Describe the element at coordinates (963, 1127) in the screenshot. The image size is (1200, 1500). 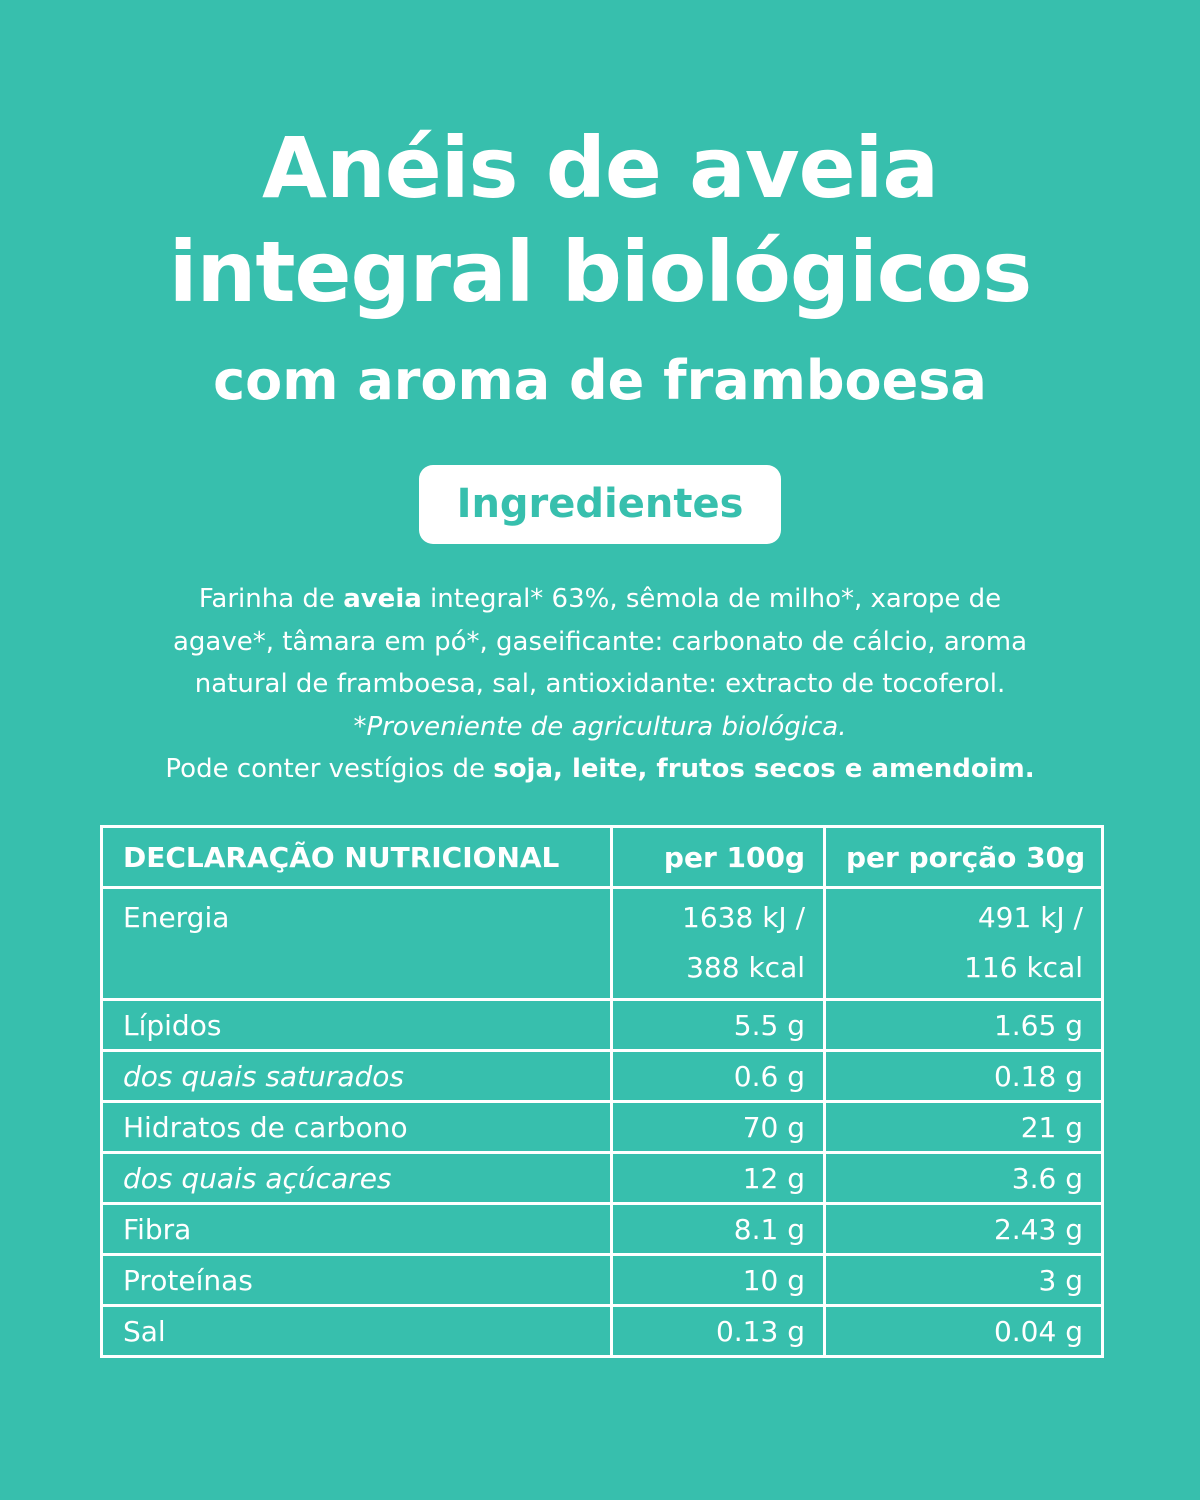
I see `nutrient-per-portion: 21 g` at that location.